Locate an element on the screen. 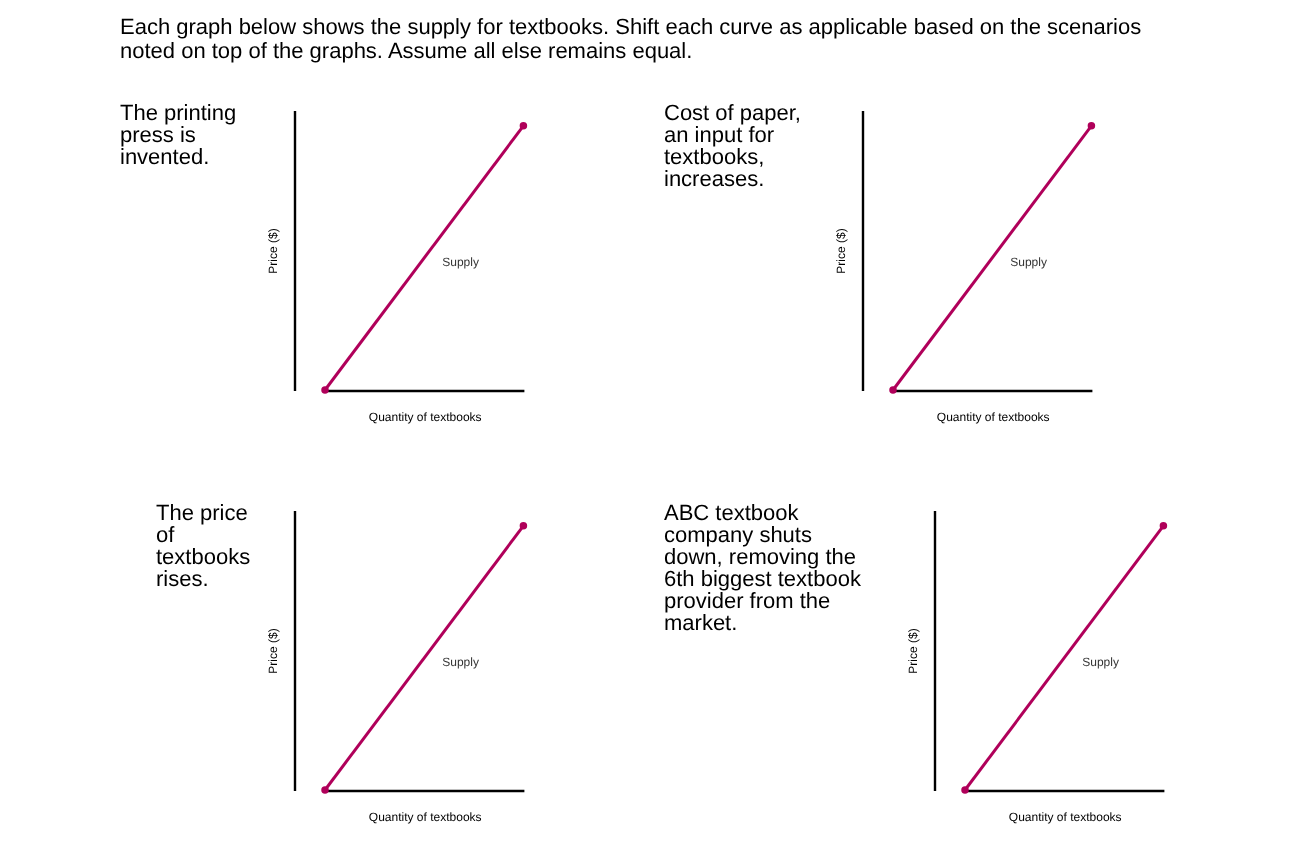  text: Each graph below shows the supply for textbooks. Shift each curve as applicable based on the scenarios noted on top of the graphs. Assume all else remains equal. is located at coordinates (631, 40).